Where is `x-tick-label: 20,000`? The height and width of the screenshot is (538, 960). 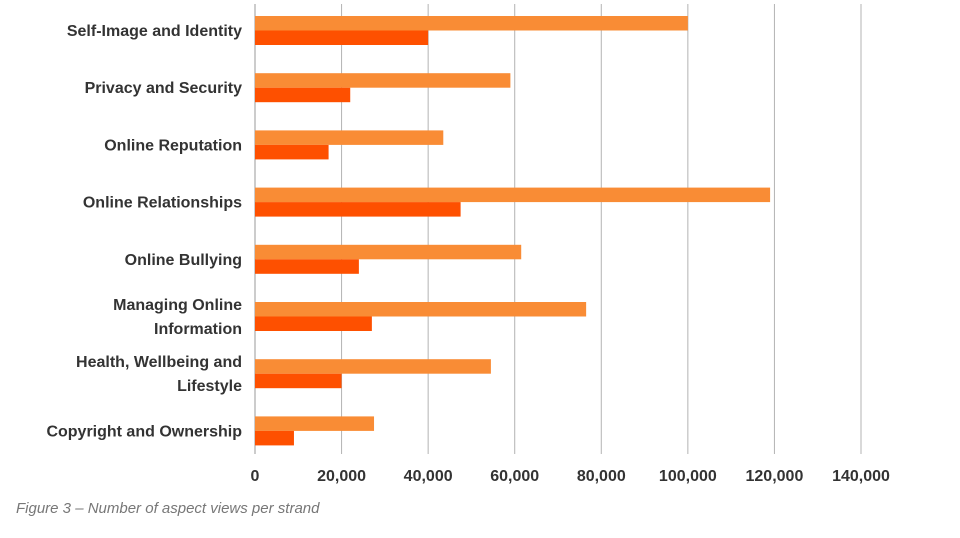
x-tick-label: 20,000 is located at coordinates (341, 476).